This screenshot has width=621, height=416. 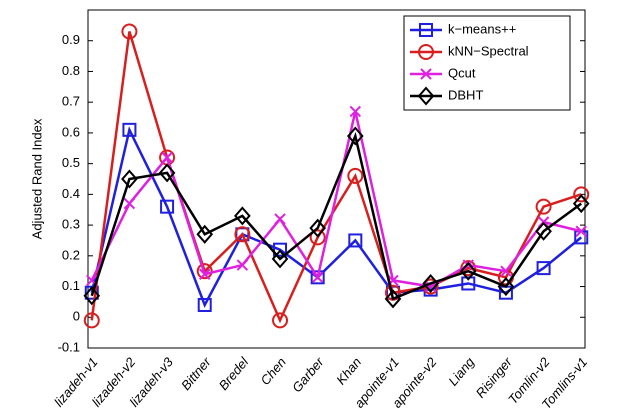 What do you see at coordinates (482, 28) in the screenshot?
I see `legend-label: k−means++` at bounding box center [482, 28].